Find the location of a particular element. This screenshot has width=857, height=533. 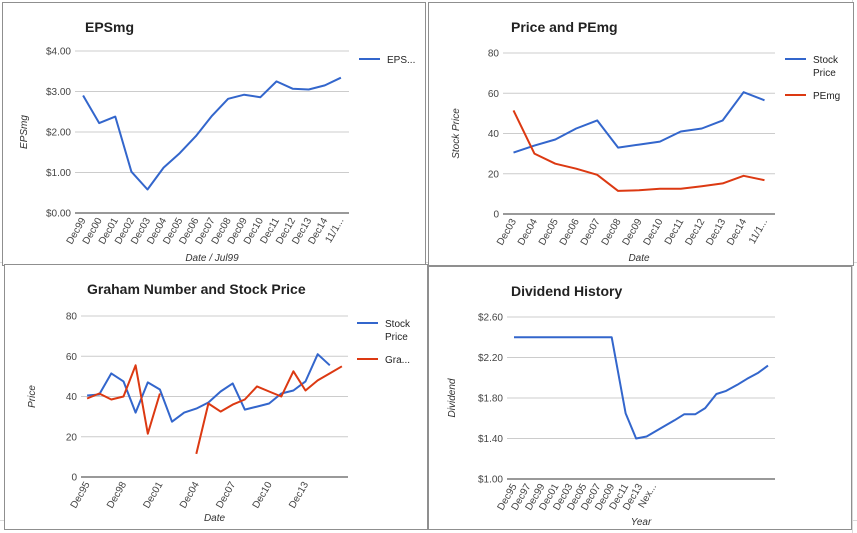

y-tick-label: $4.00 is located at coordinates (58, 52).